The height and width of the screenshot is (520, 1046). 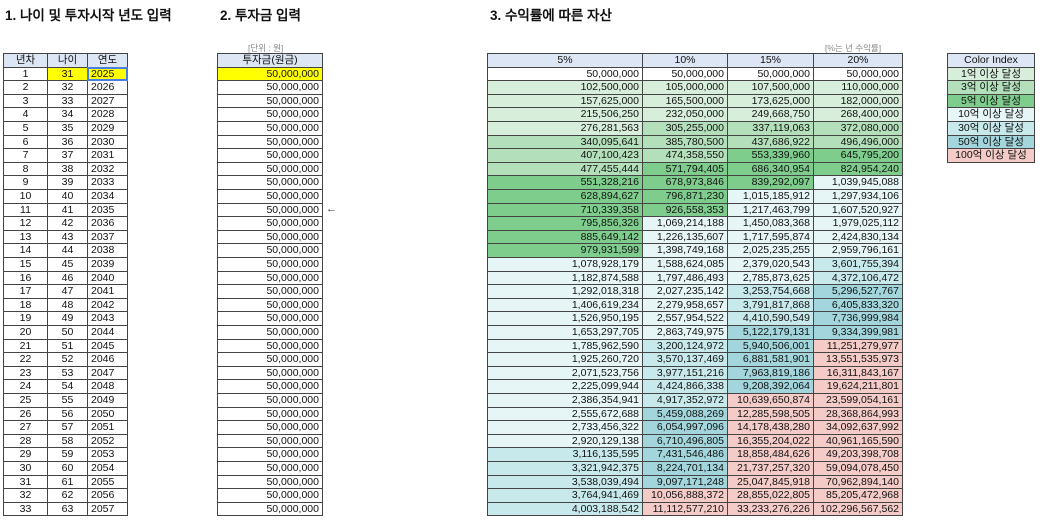 I want to click on cell: 4,917,352,972, so click(x=685, y=400).